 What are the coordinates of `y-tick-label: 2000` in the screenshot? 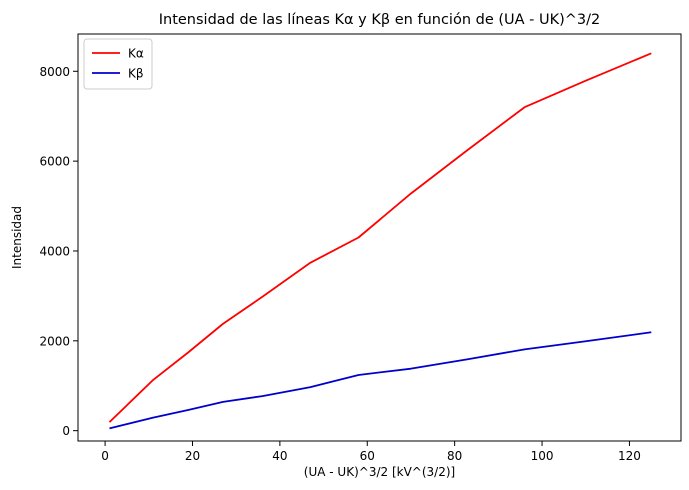 It's located at (54, 341).